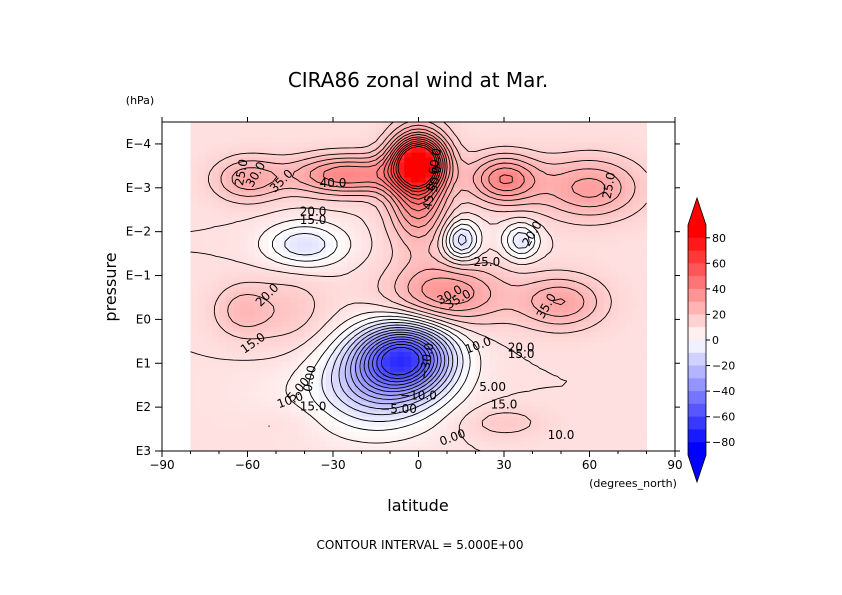 The width and height of the screenshot is (842, 595). I want to click on contour-label: −30.0, so click(426, 361).